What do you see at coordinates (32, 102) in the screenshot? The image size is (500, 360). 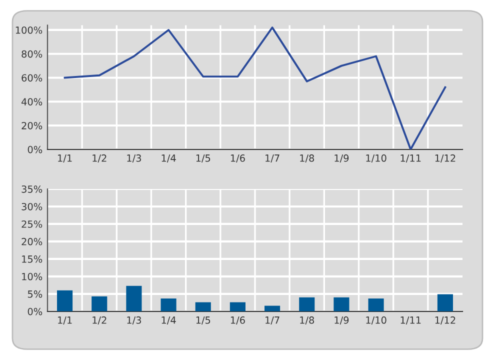 I see `y-tick-label: 40%` at bounding box center [32, 102].